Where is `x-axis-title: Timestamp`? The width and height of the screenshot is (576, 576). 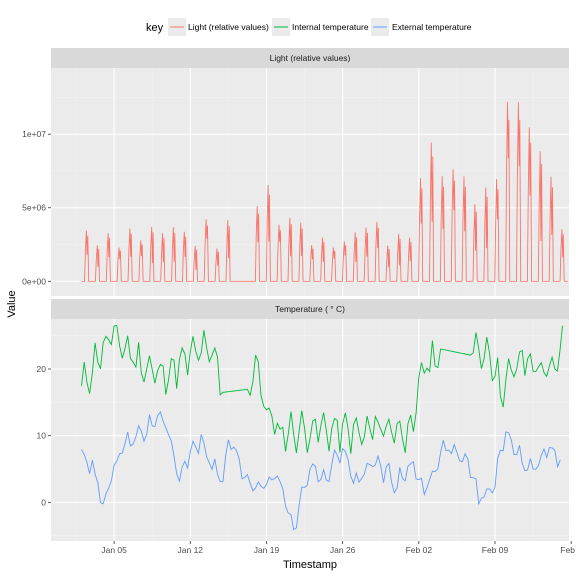
x-axis-title: Timestamp is located at coordinates (310, 565).